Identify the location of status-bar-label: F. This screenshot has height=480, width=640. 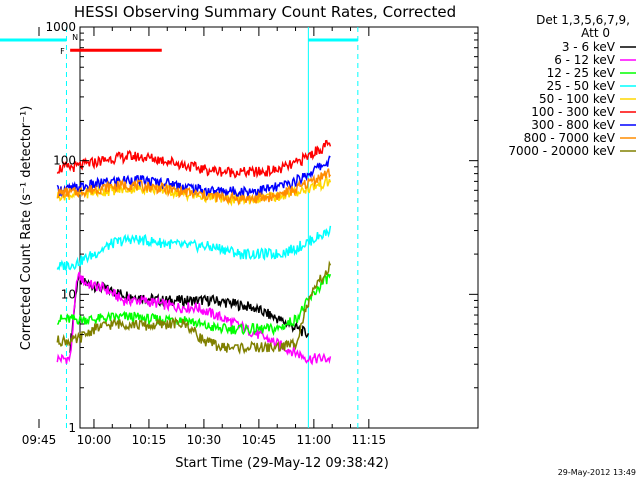
(62, 51).